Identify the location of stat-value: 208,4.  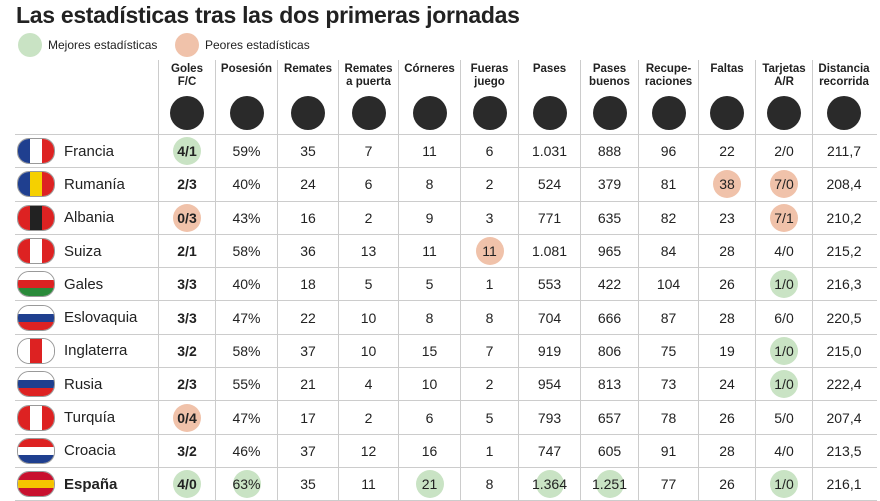
(844, 184).